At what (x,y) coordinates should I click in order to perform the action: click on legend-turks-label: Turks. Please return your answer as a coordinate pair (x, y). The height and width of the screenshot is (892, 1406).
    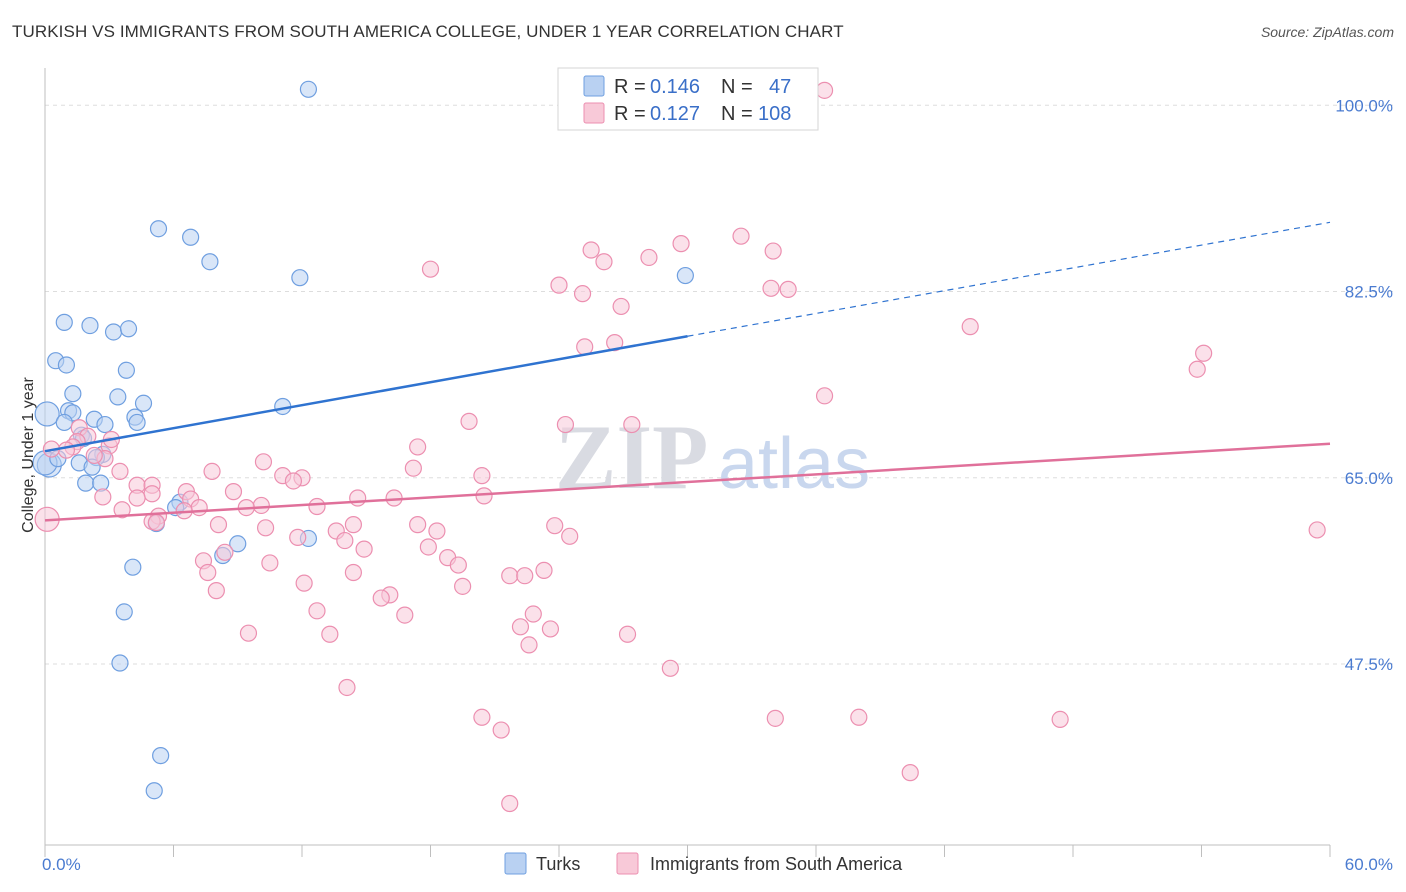
    Looking at the image, I should click on (558, 864).